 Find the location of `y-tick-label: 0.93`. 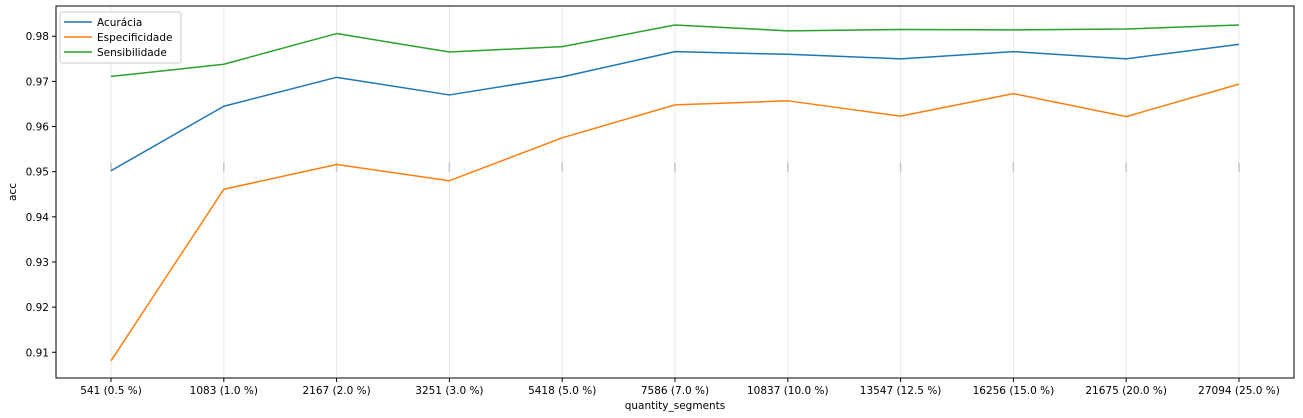

y-tick-label: 0.93 is located at coordinates (37, 263).